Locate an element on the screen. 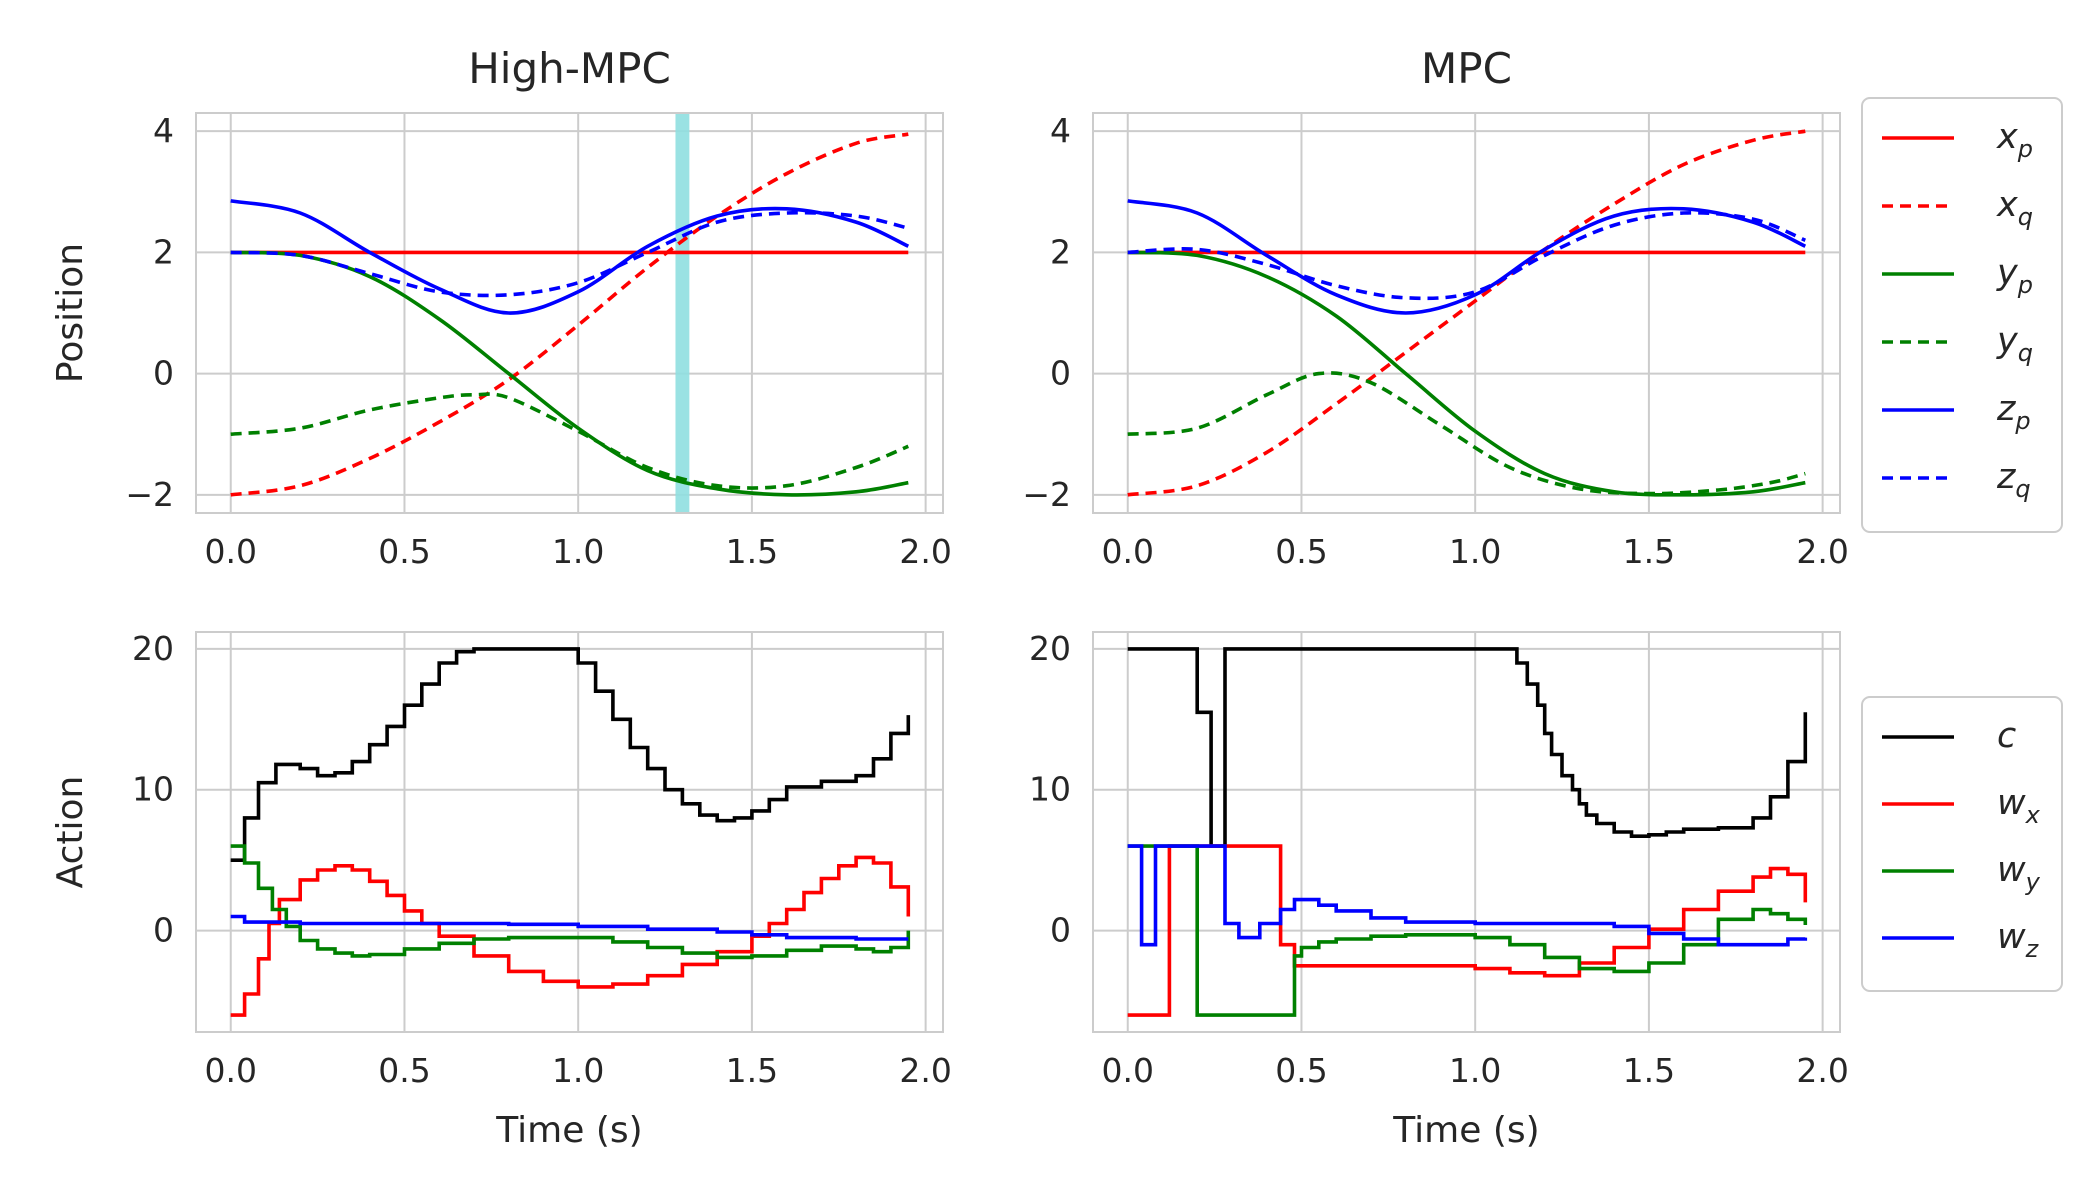  legend-position: xp xq yp yq zp zq is located at coordinates (1962, 315).